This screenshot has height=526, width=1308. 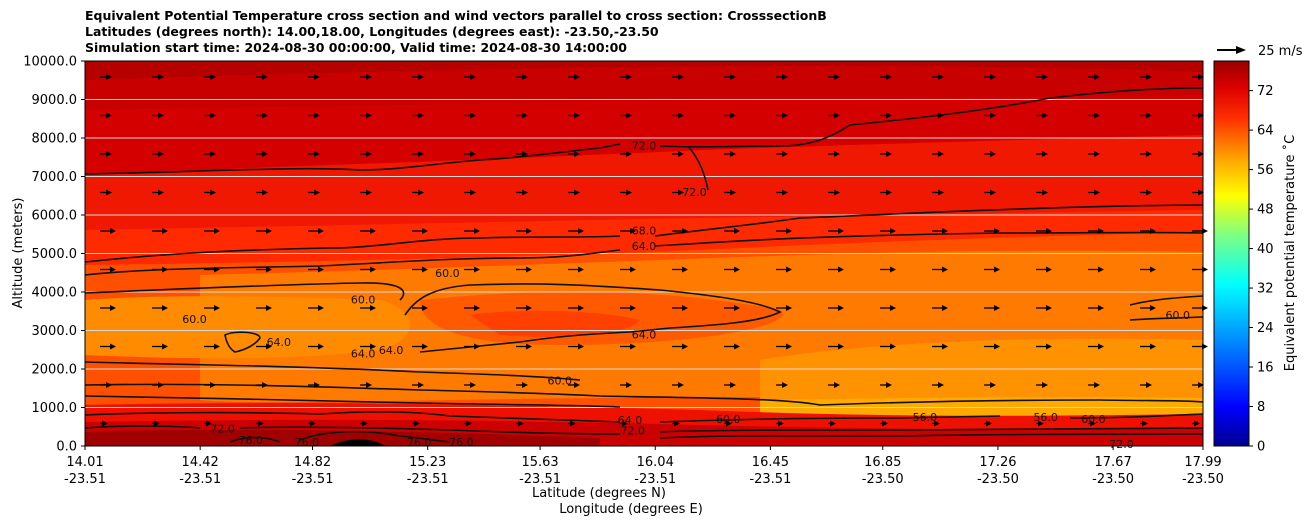 What do you see at coordinates (1265, 328) in the screenshot?
I see `colorbar-tick-label: 24` at bounding box center [1265, 328].